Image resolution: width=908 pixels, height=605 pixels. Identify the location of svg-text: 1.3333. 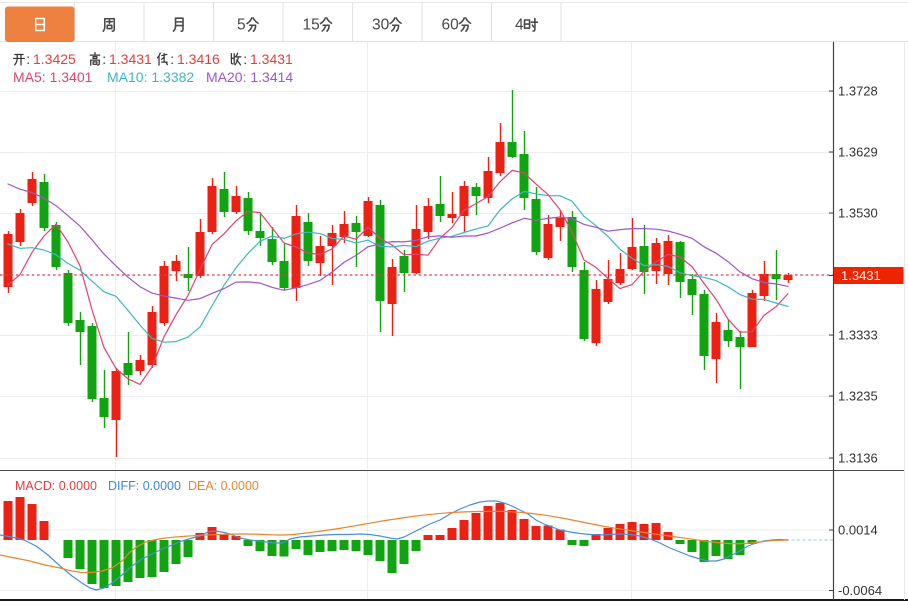
(858, 335).